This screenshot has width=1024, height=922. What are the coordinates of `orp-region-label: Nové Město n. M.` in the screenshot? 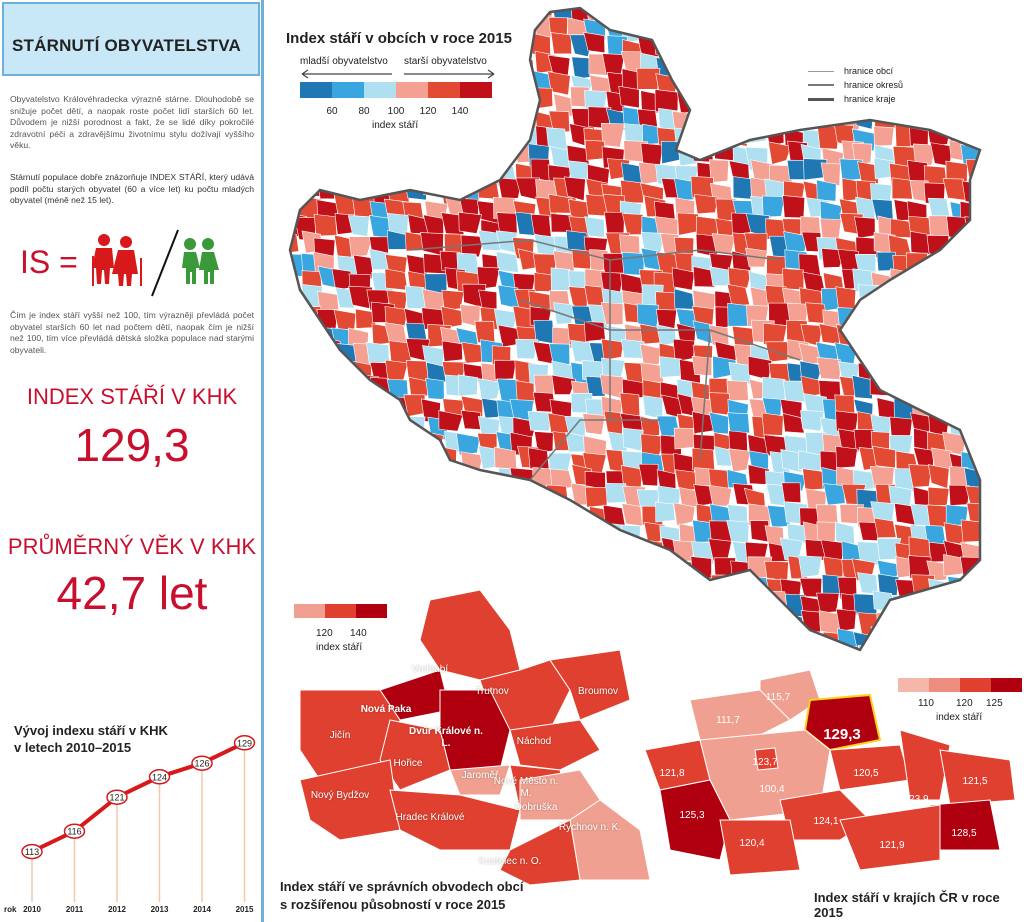 It's located at (526, 787).